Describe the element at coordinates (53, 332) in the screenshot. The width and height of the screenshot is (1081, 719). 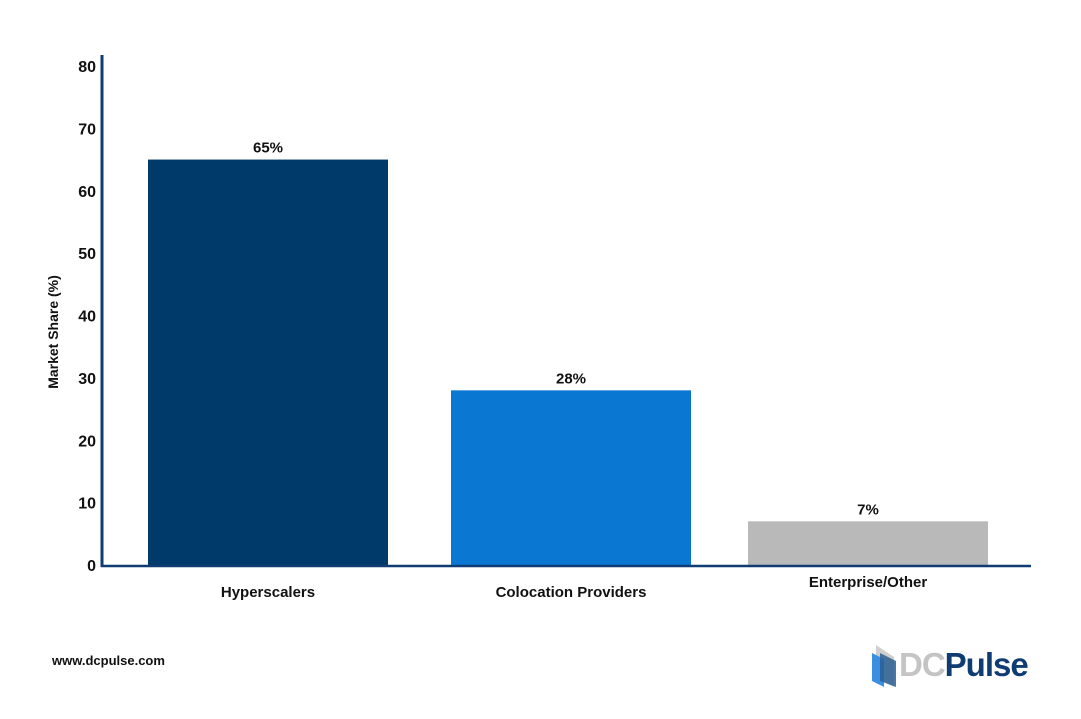
I see `y-axis-label: Market Share (%)` at that location.